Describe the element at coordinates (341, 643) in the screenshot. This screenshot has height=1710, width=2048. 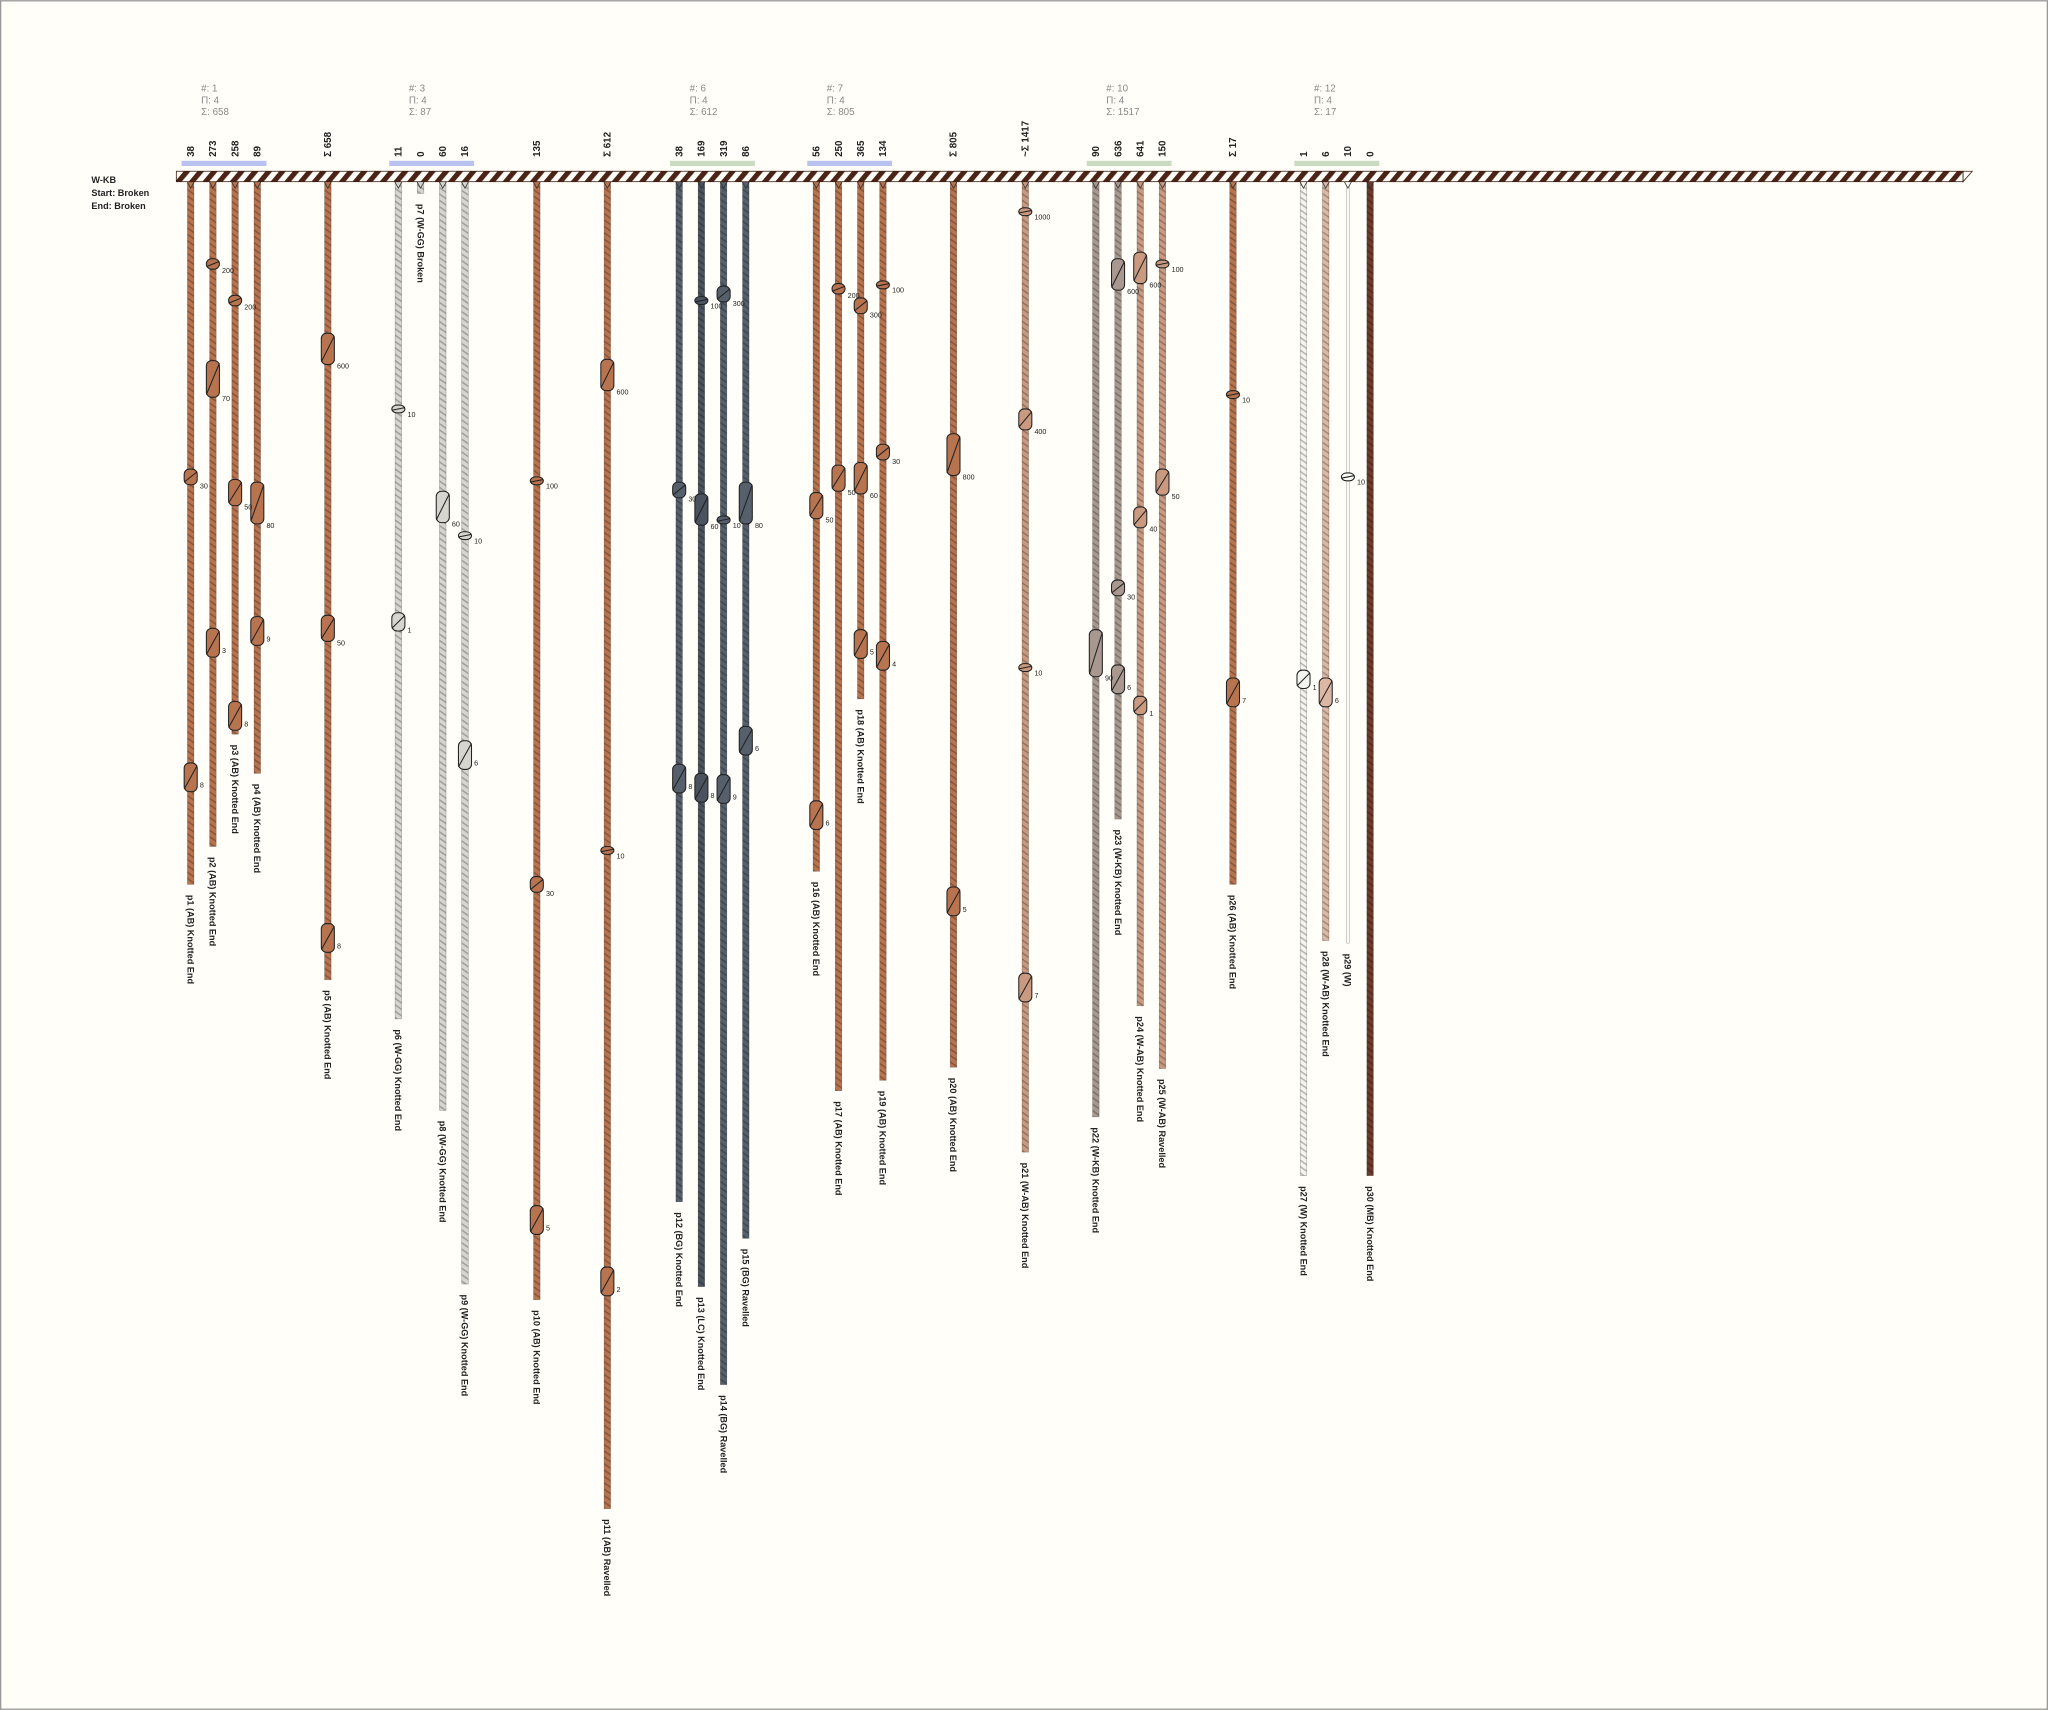
I see `knot-label: 50` at that location.